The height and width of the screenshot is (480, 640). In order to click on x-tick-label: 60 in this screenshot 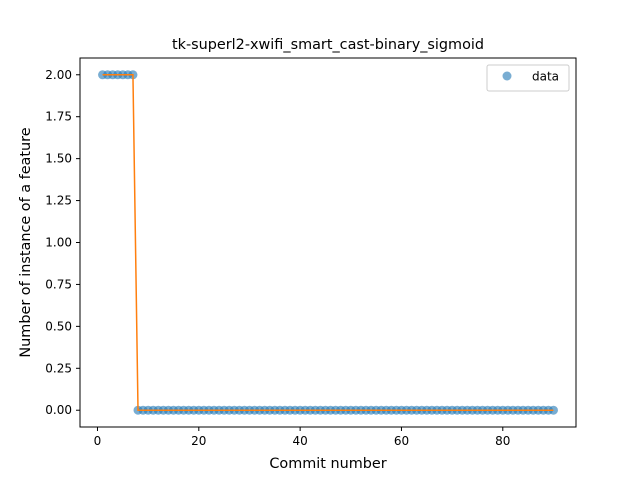, I will do `click(401, 441)`.